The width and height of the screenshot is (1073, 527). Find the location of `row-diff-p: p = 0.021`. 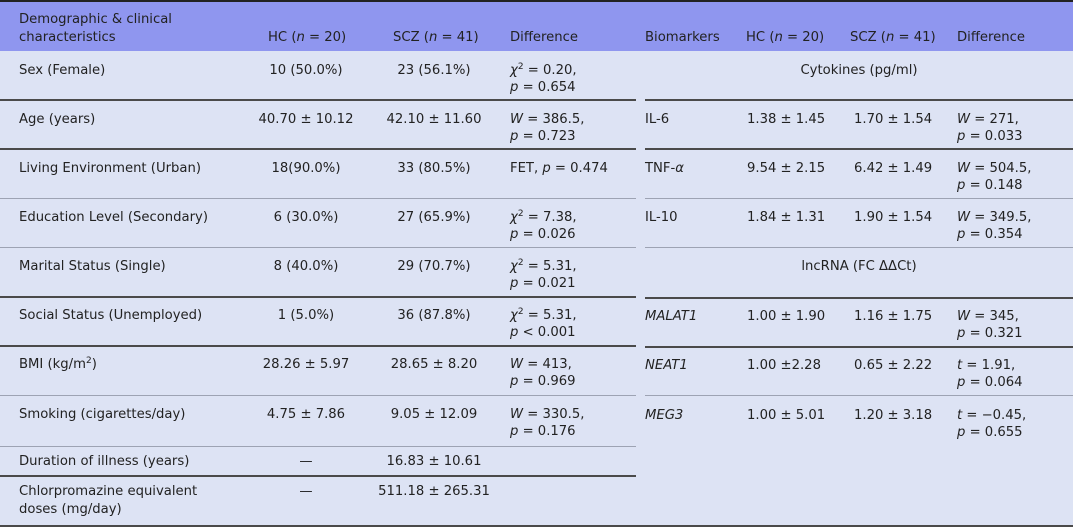

row-diff-p: p = 0.021 is located at coordinates (543, 283).